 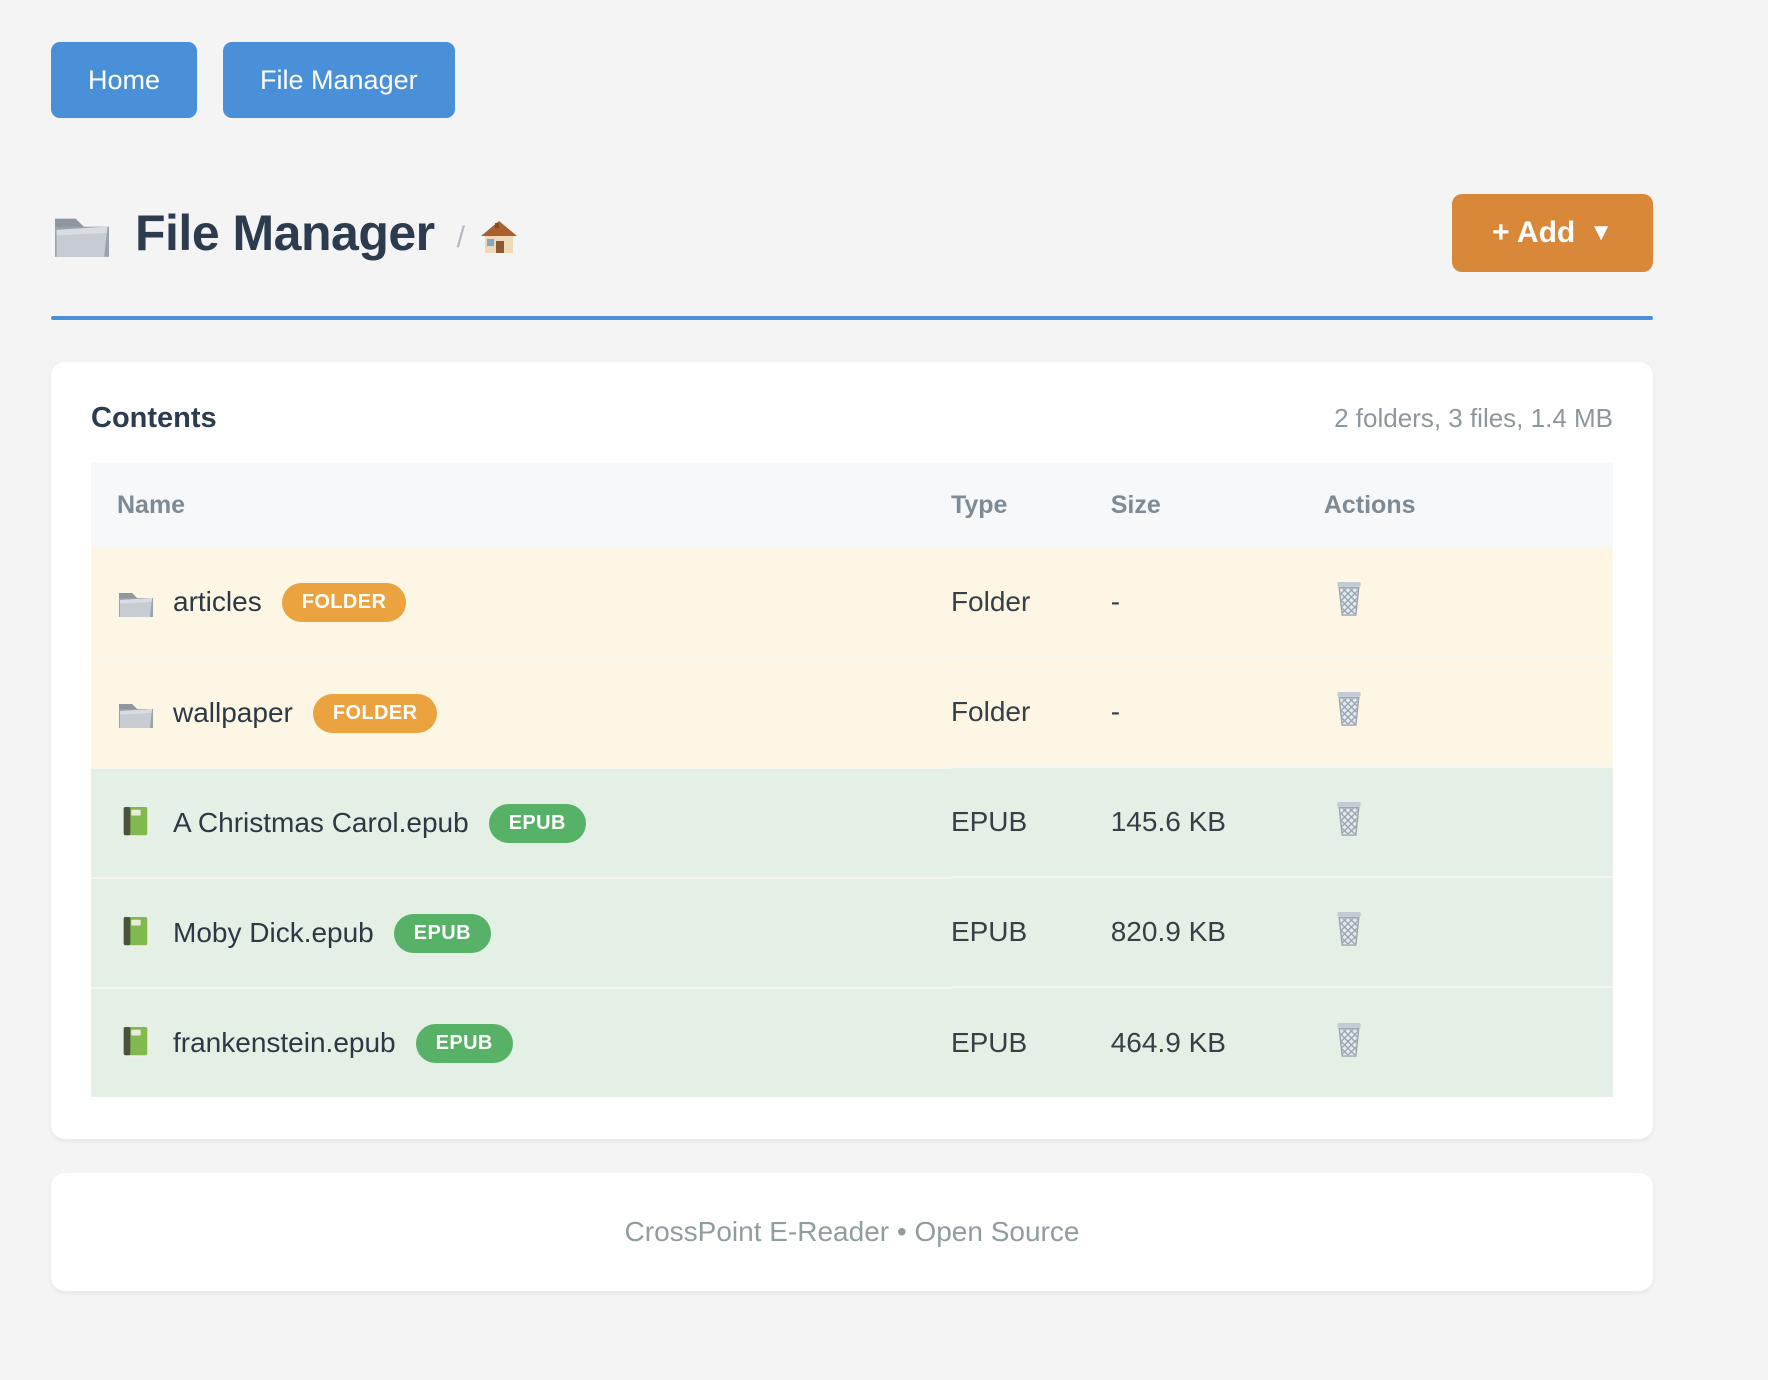 I want to click on chevron-down-icon: ▼, so click(x=1601, y=232).